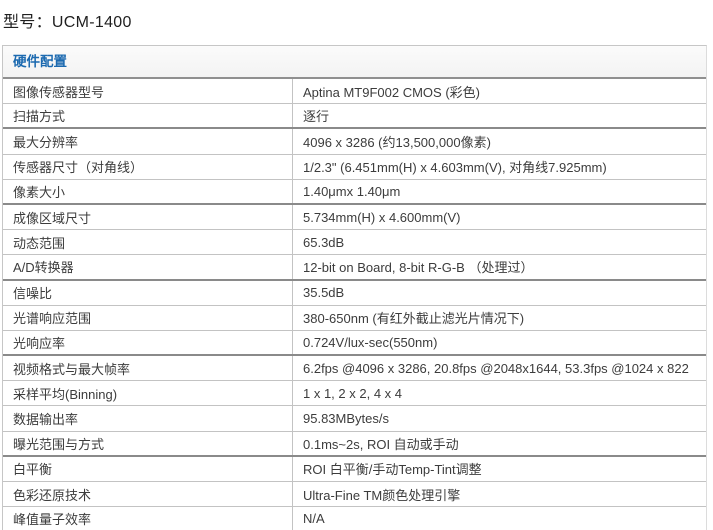 The image size is (713, 530). Describe the element at coordinates (381, 444) in the screenshot. I see `spec-value-cell: 0.1ms~2s, ROI 自动或手动` at that location.